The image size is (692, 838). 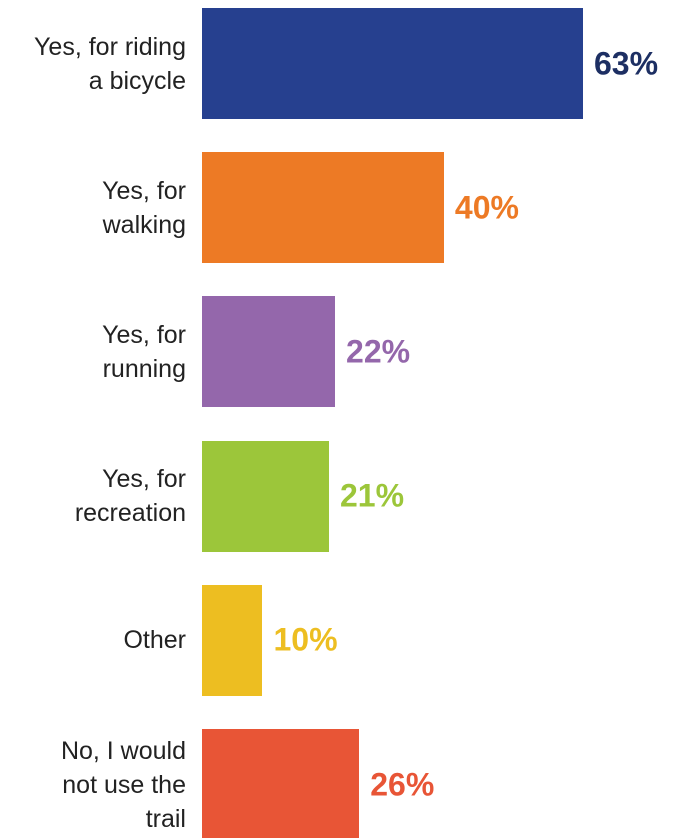 I want to click on value-label: 21%, so click(x=372, y=495).